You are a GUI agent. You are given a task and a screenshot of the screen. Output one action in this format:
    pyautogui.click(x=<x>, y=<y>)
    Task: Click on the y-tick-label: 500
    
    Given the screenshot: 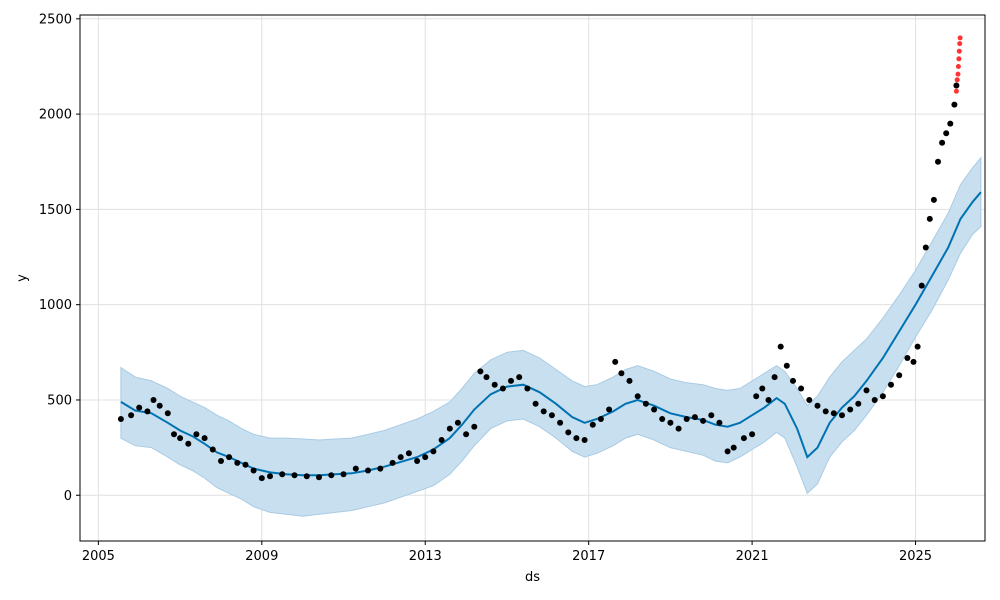 What is the action you would take?
    pyautogui.click(x=59, y=400)
    